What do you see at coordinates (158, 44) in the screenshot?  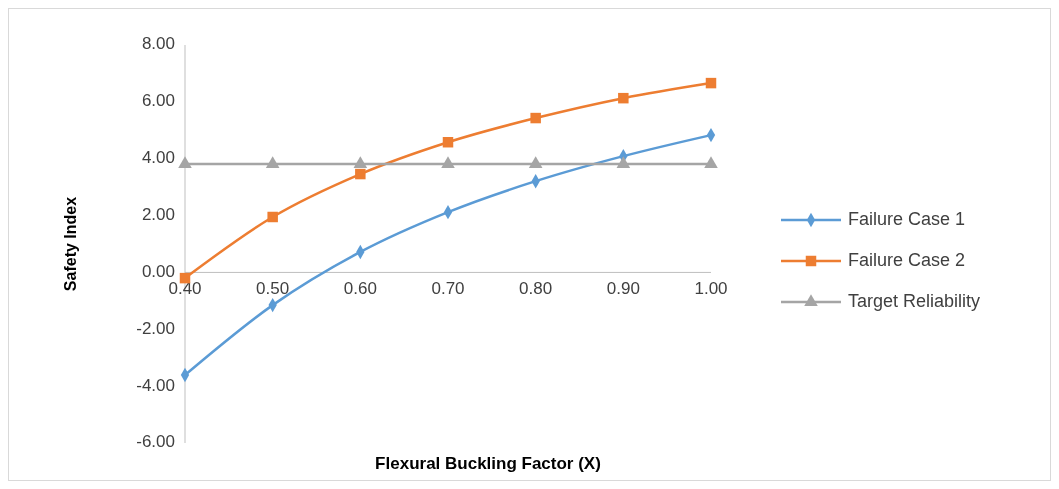 I see `y-tick-label: 8.00` at bounding box center [158, 44].